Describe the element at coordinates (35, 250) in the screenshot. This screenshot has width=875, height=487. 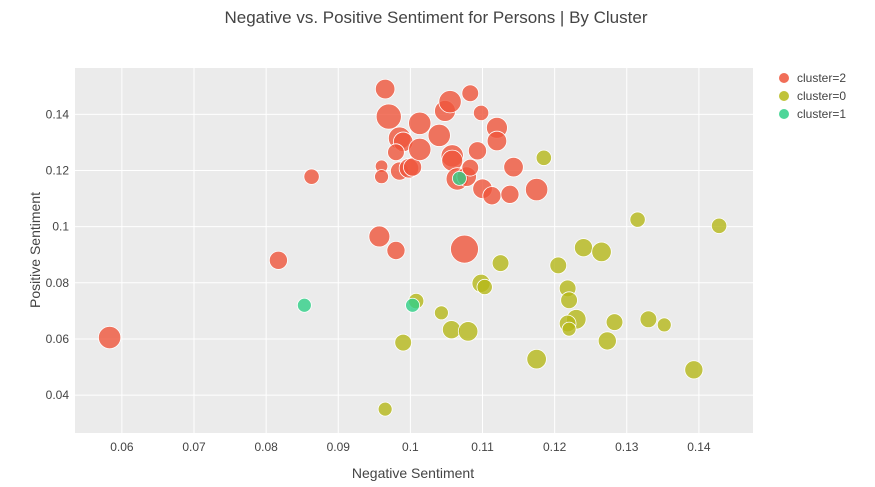
I see `y-axis-title: Positive Sentiment` at that location.